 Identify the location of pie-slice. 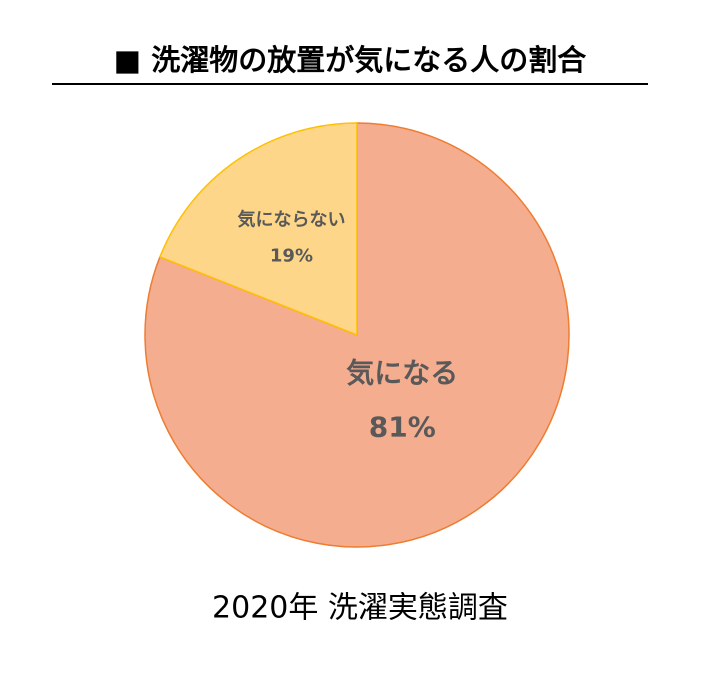
(258, 229).